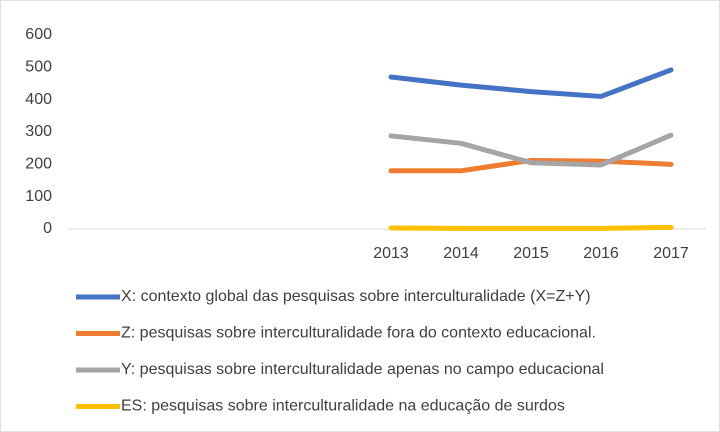 This screenshot has height=432, width=720. What do you see at coordinates (671, 253) in the screenshot?
I see `x-tick-label: 2017` at bounding box center [671, 253].